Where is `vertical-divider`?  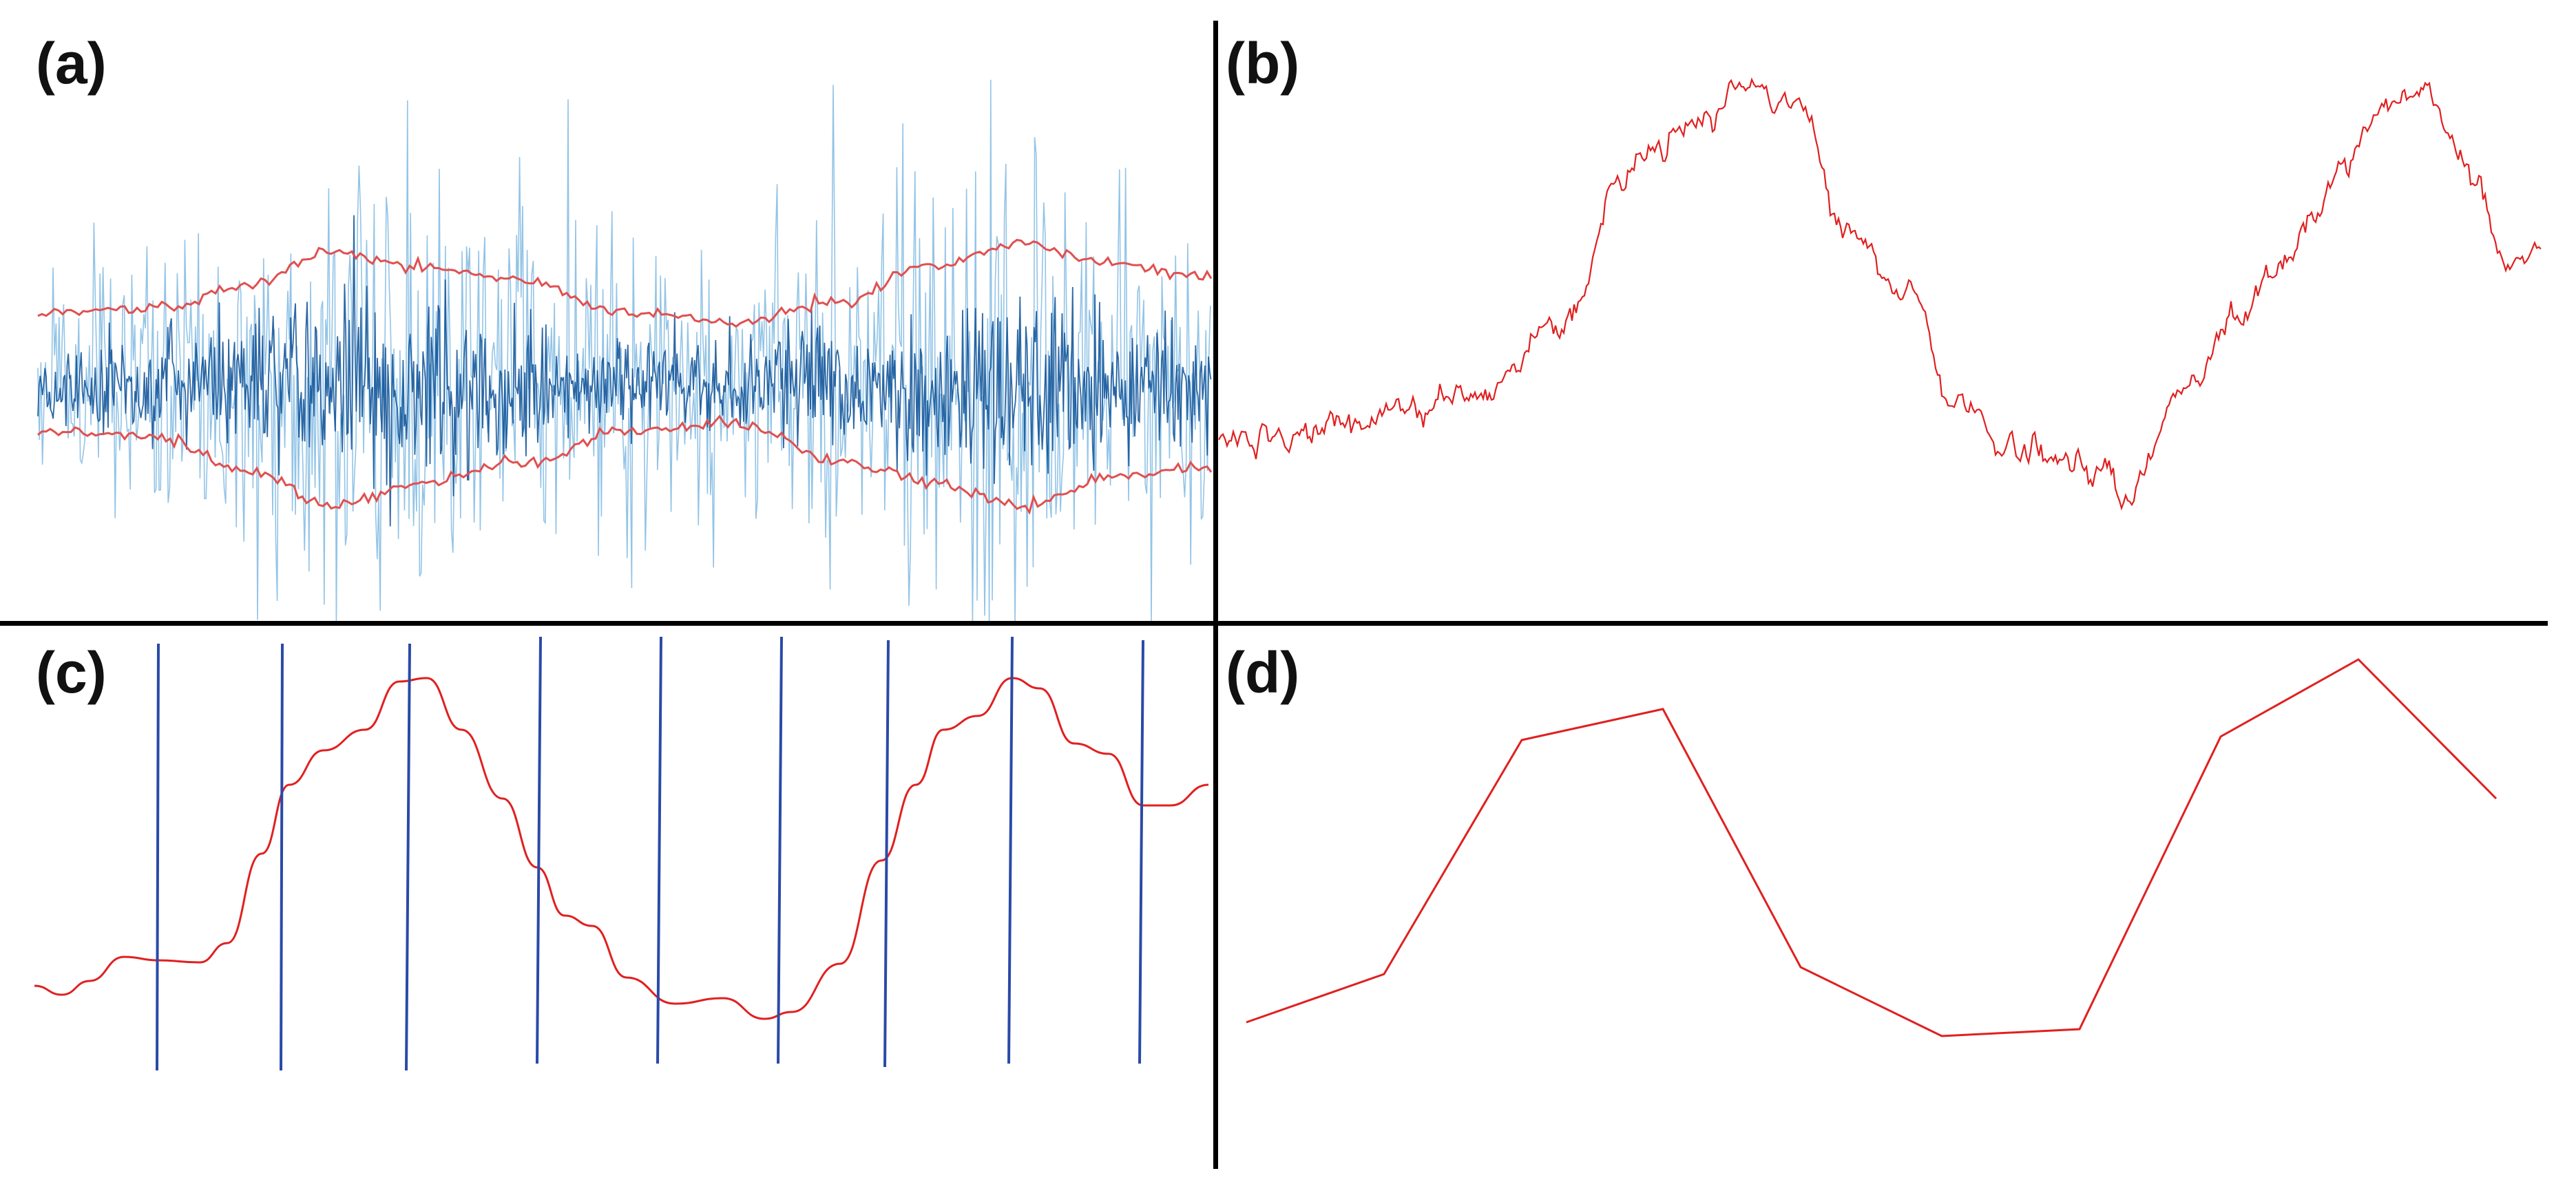 vertical-divider is located at coordinates (1215, 595).